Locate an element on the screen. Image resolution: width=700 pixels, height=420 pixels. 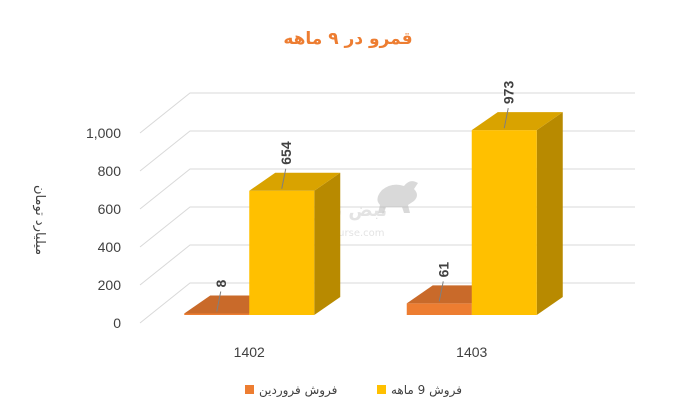
x-axis-categories: 1402 1403 is located at coordinates (361, 352).